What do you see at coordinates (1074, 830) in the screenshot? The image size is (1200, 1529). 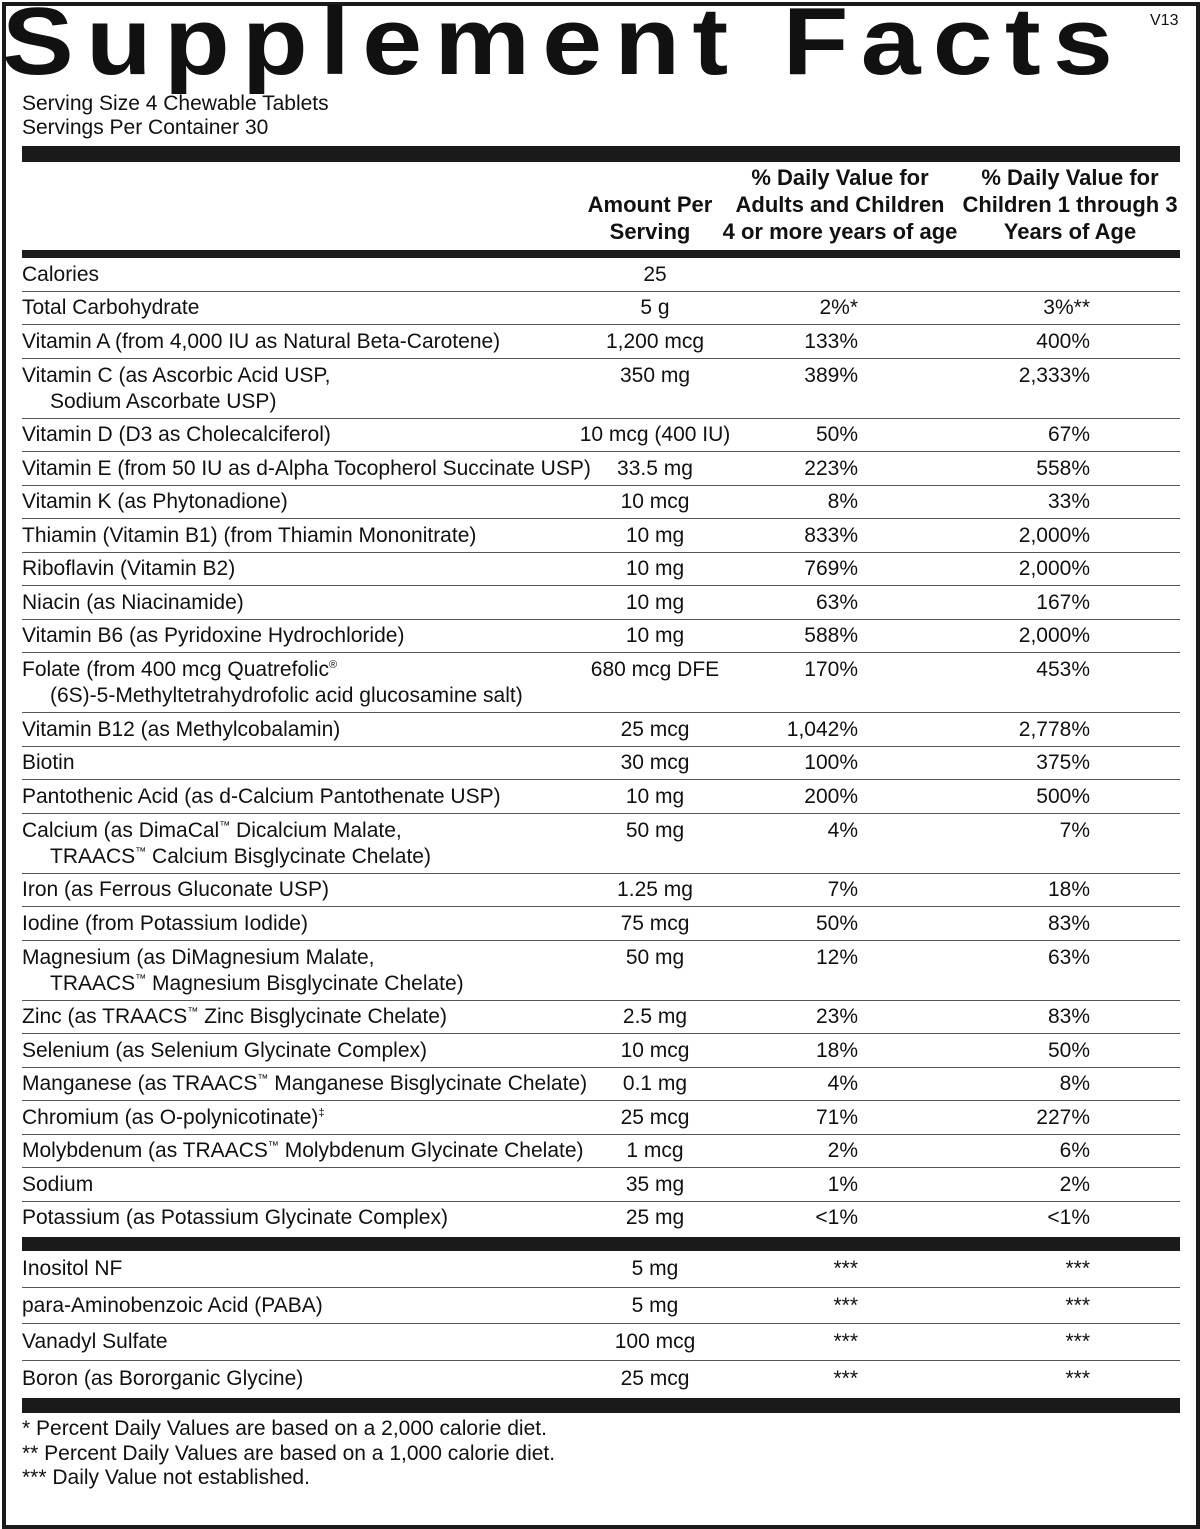 I see `daily-value-child: 7%` at bounding box center [1074, 830].